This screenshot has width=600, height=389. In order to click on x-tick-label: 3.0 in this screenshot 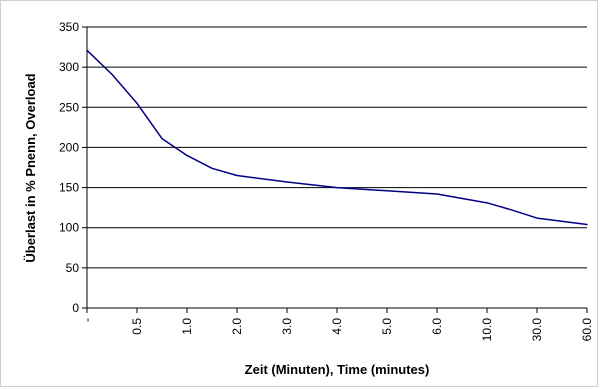, I will do `click(287, 326)`.